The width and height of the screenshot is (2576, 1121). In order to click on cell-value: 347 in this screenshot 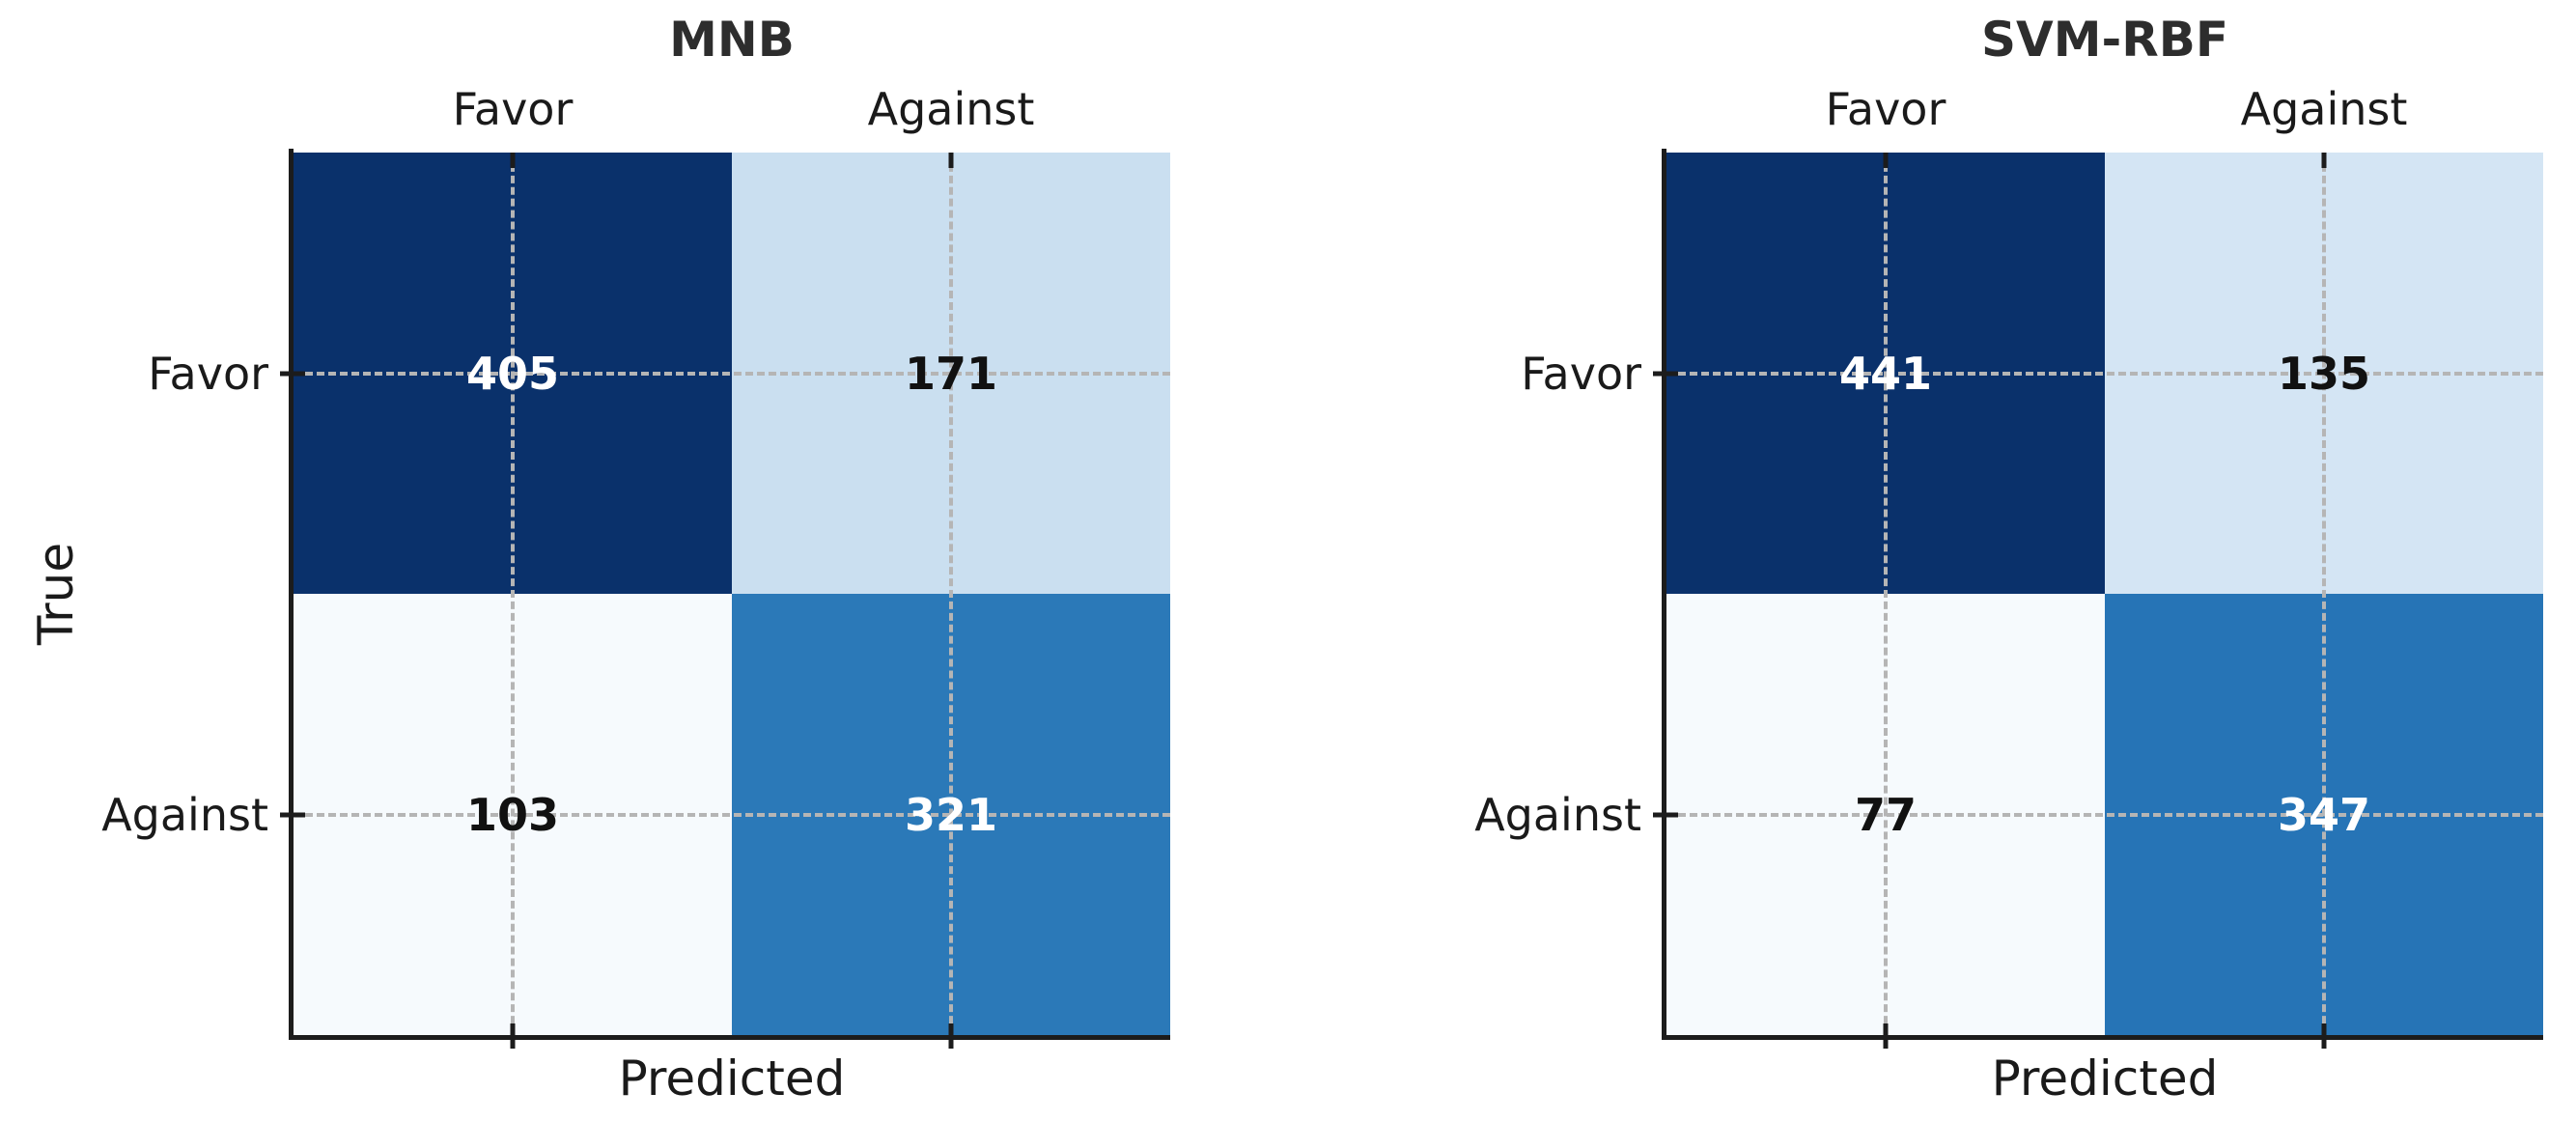, I will do `click(2324, 815)`.